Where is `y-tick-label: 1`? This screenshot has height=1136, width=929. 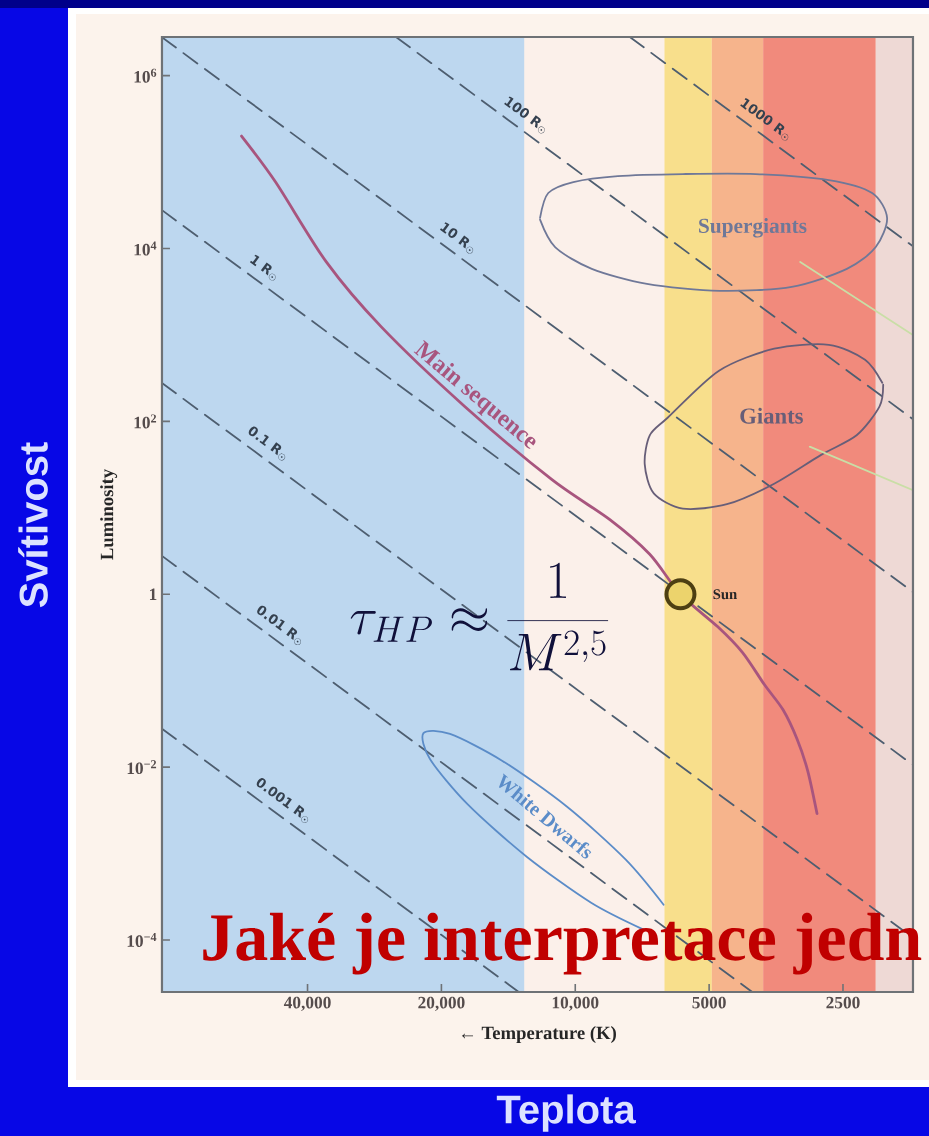
y-tick-label: 1 is located at coordinates (153, 594).